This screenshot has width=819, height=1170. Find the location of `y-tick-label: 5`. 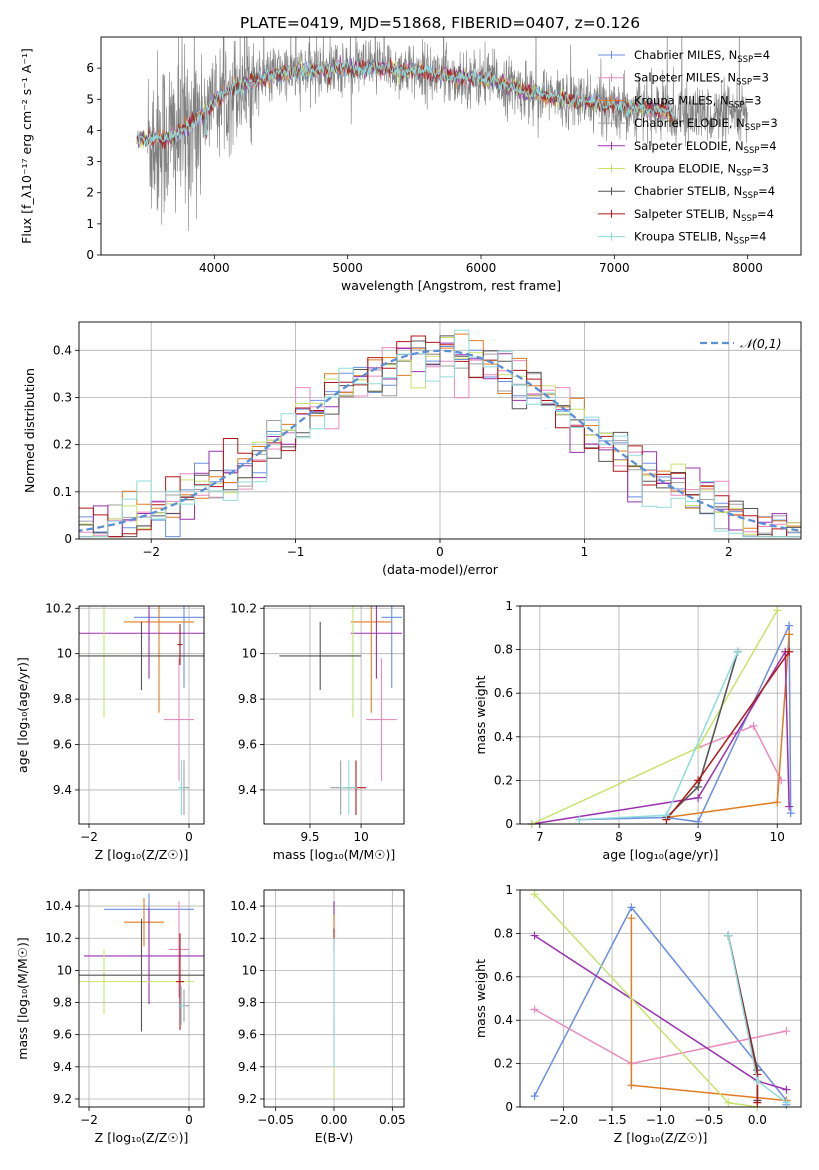

y-tick-label: 5 is located at coordinates (90, 99).